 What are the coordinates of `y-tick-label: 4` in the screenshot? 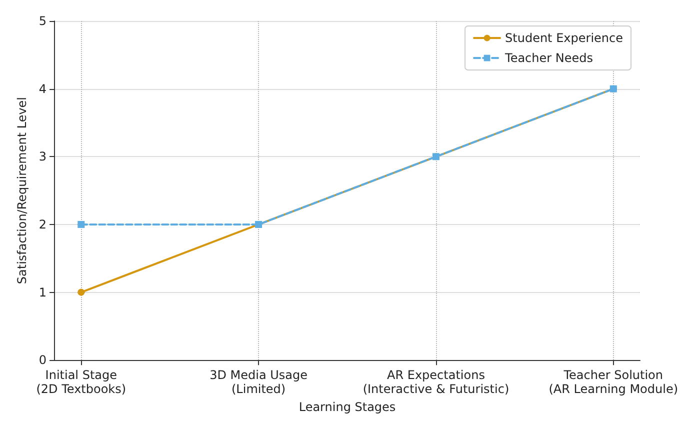 It's located at (42, 89).